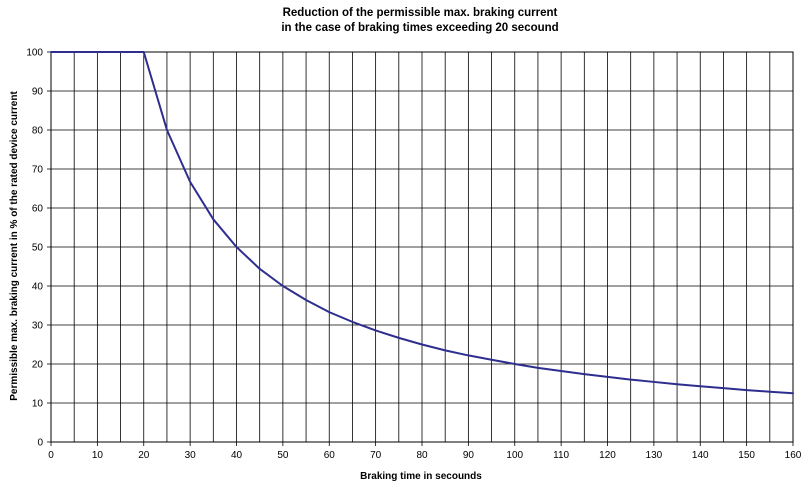  Describe the element at coordinates (34, 53) in the screenshot. I see `y-tick-label: 100` at that location.